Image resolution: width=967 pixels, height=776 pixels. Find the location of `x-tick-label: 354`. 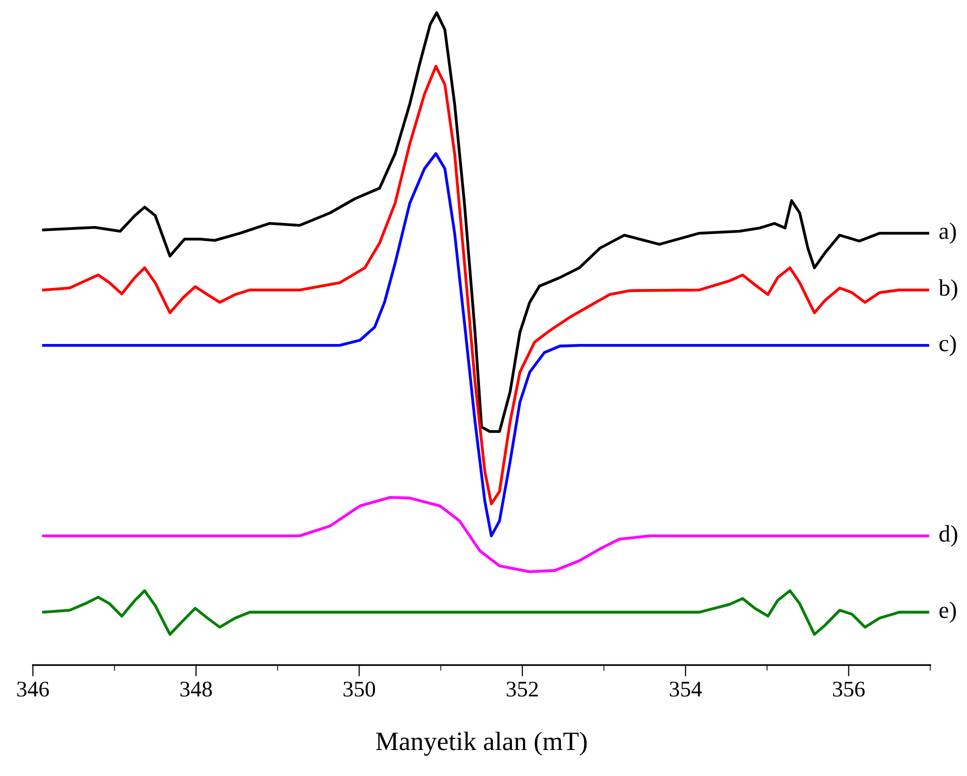

x-tick-label: 354 is located at coordinates (686, 689).